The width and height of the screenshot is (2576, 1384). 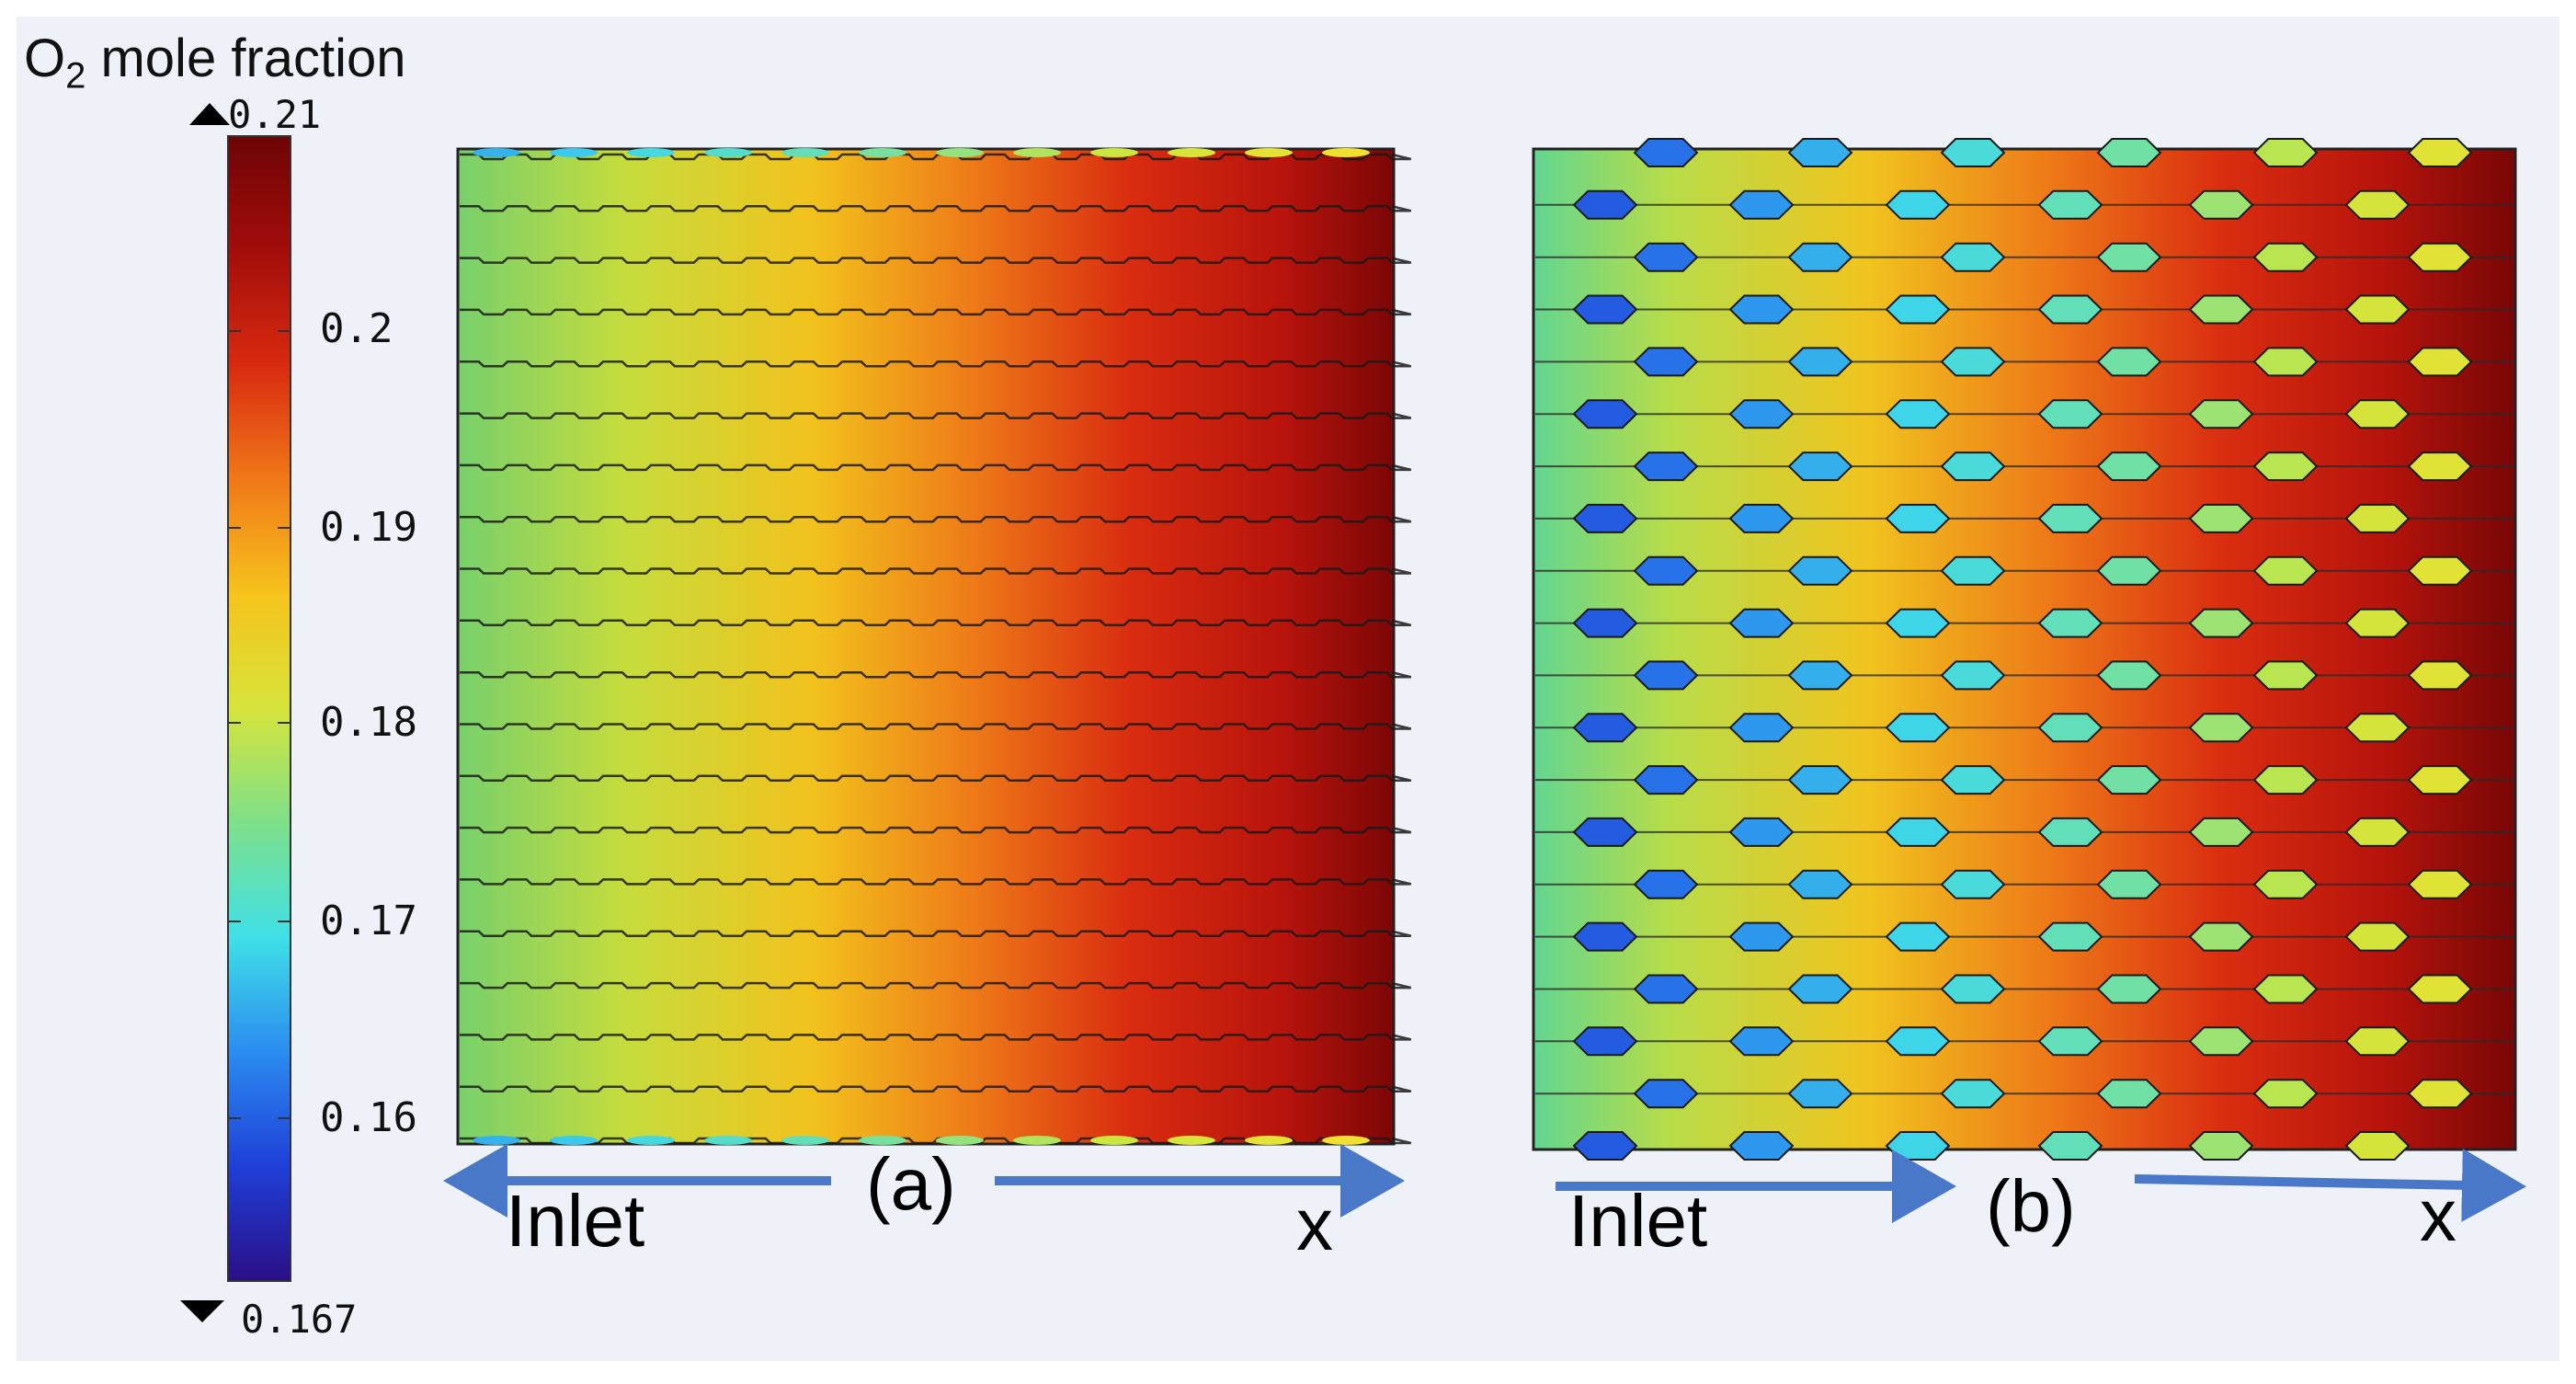 I want to click on colorbar-min-triangle-icon, so click(x=202, y=1311).